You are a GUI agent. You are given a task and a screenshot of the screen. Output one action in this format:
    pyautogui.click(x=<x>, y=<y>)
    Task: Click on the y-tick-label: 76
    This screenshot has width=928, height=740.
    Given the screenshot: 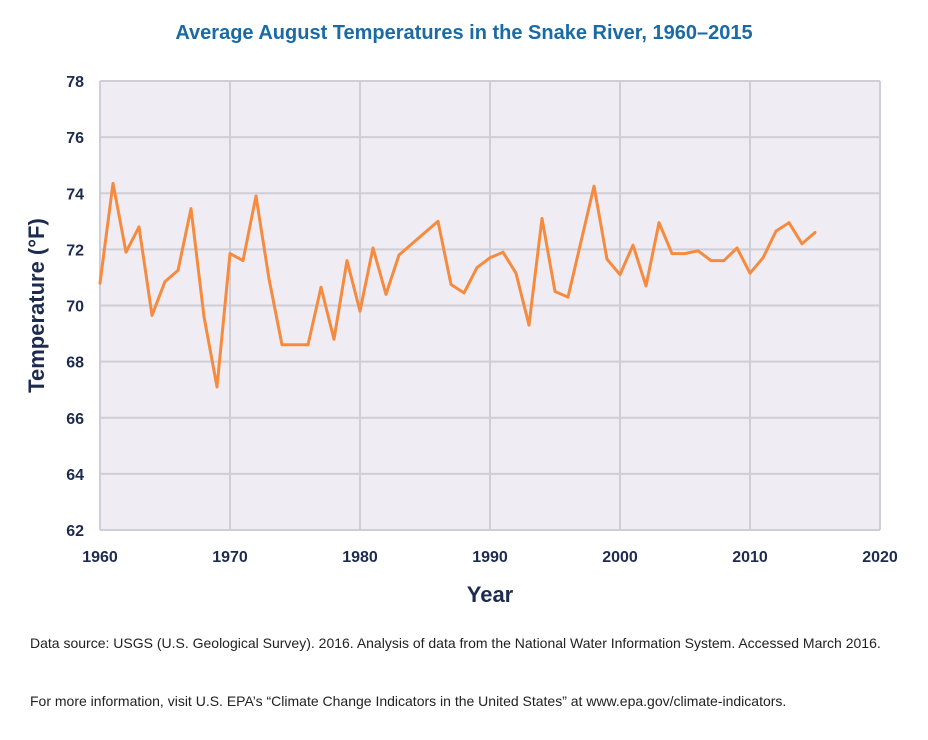 What is the action you would take?
    pyautogui.click(x=75, y=138)
    